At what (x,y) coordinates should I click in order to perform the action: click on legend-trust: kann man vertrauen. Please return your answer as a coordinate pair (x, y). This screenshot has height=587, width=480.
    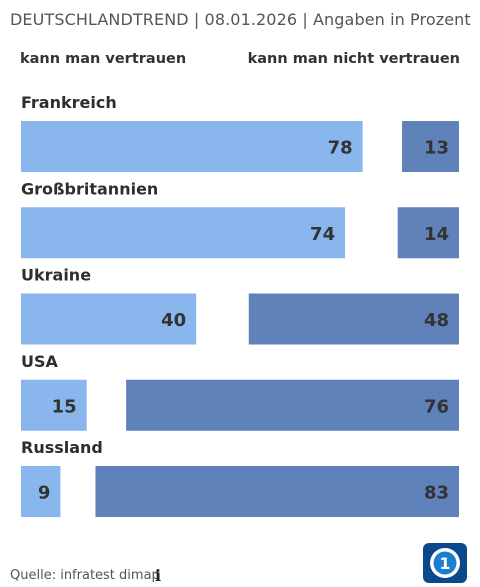
    Looking at the image, I should click on (103, 59).